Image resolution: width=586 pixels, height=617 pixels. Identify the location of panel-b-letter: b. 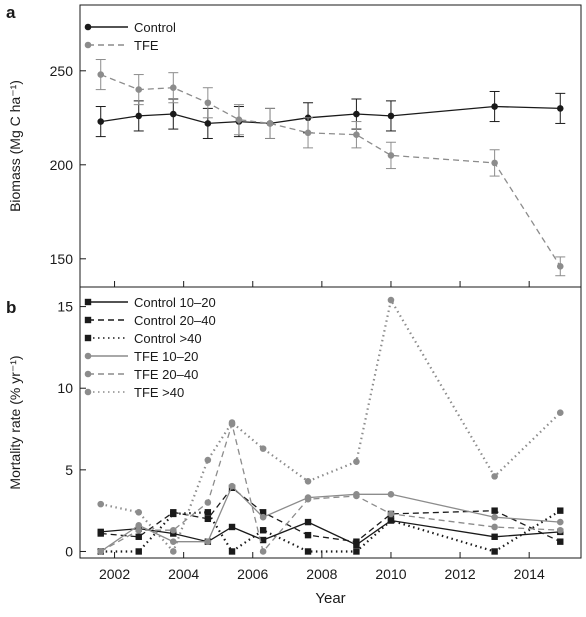
(11, 307).